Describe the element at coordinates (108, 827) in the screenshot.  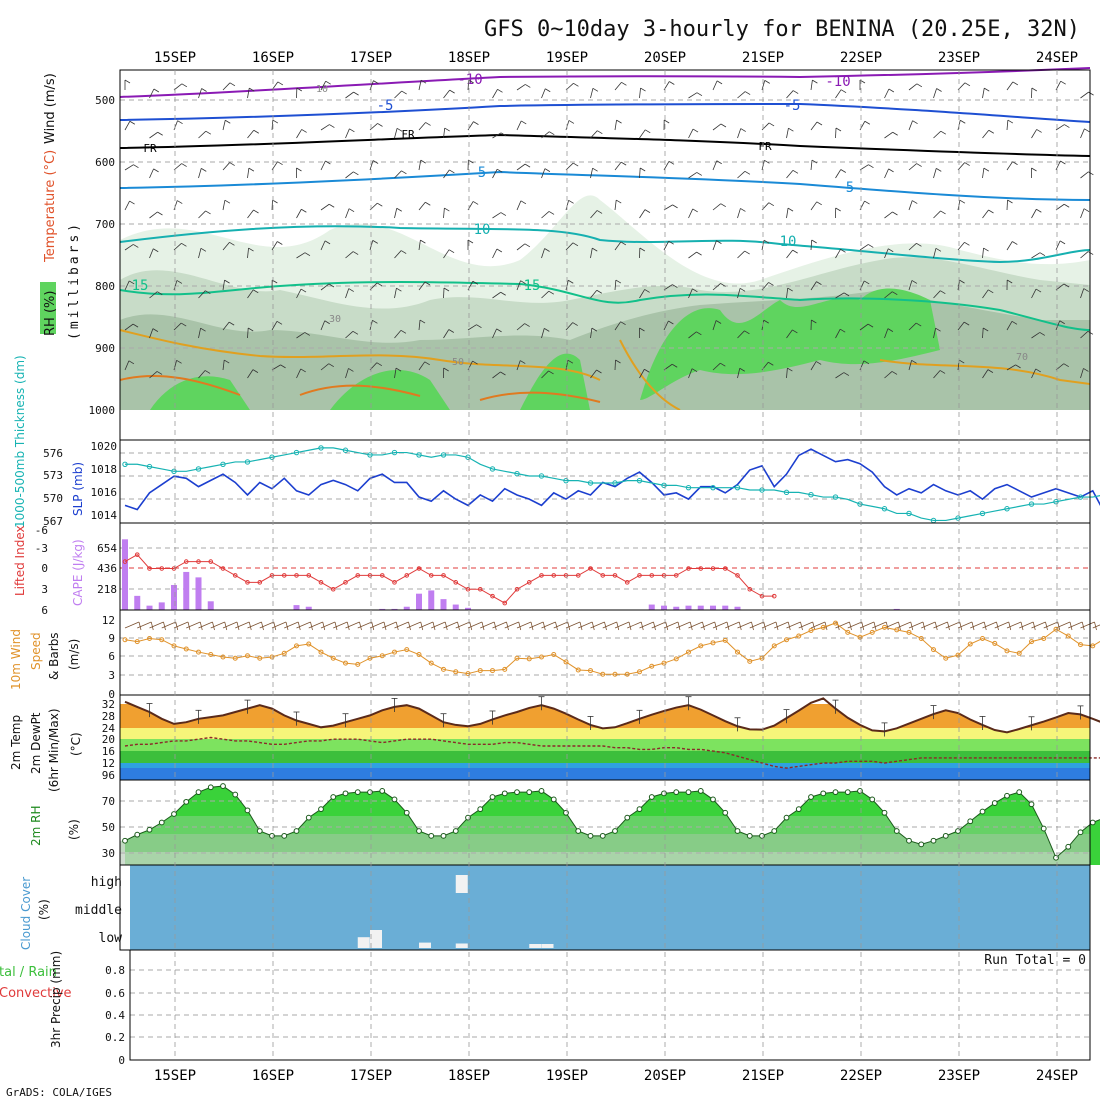
I see `rh-tick: 50` at that location.